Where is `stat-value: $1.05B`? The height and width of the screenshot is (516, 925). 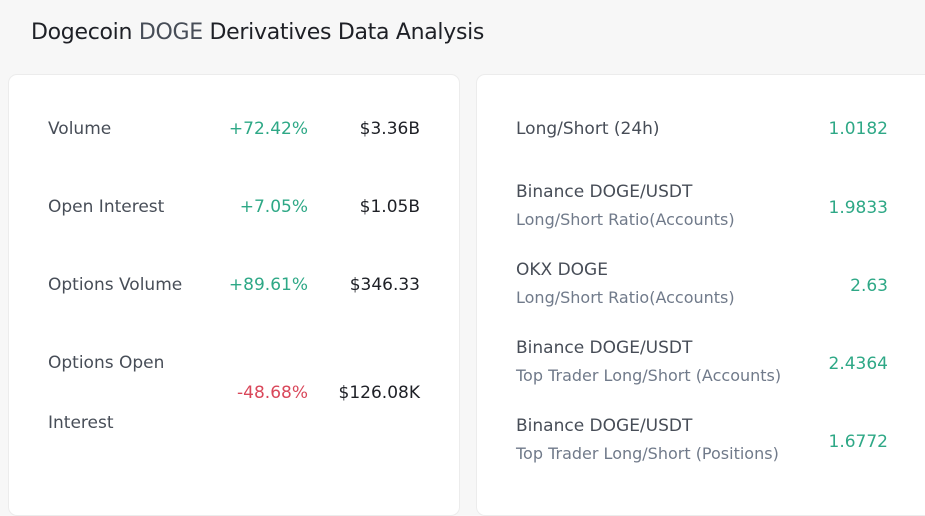 stat-value: $1.05B is located at coordinates (389, 207).